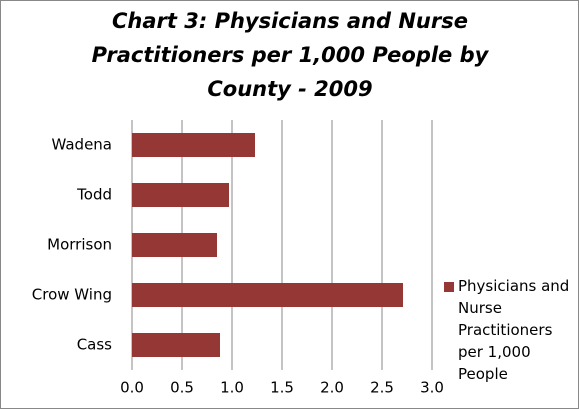 The image size is (579, 409). I want to click on y-tick-label: Cass, so click(94, 345).